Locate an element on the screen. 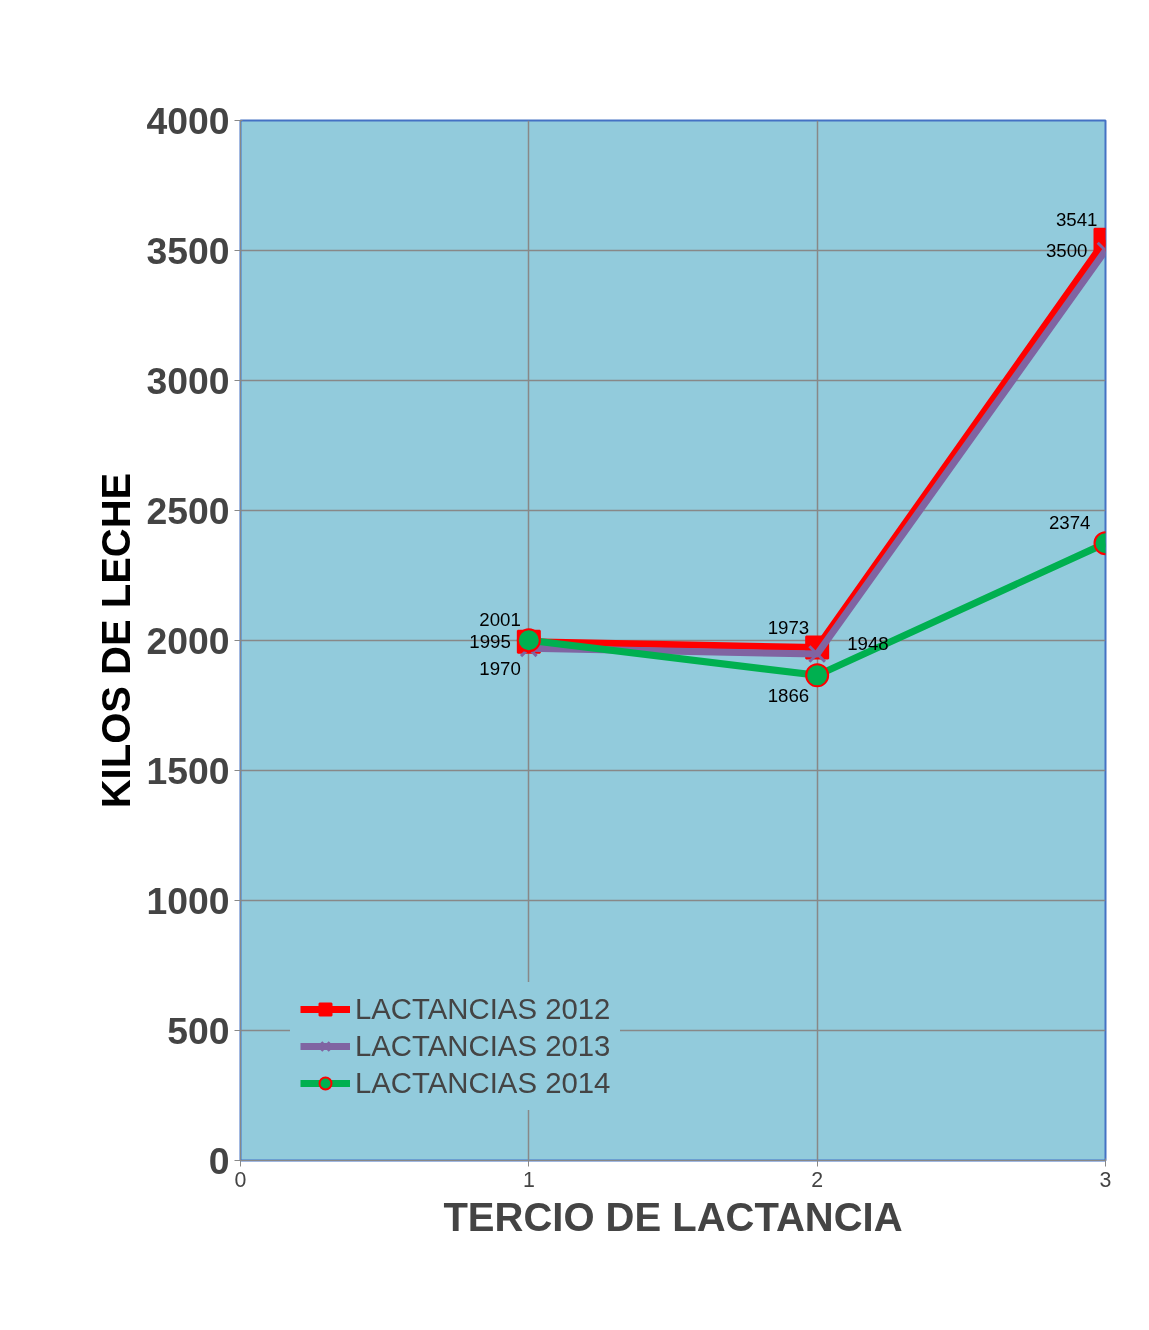 This screenshot has height=1330, width=1149. x-tick-label: 3 is located at coordinates (1105, 1179).